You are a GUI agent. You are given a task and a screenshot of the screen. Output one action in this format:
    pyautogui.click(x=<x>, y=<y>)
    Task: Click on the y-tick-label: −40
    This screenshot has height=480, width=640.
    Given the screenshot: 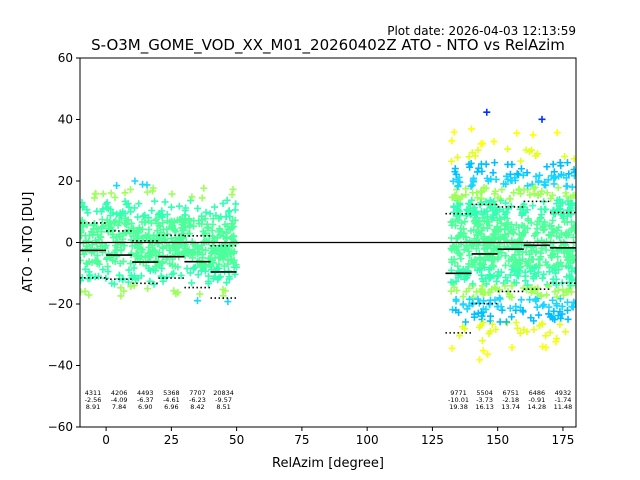 What is the action you would take?
    pyautogui.click(x=60, y=366)
    